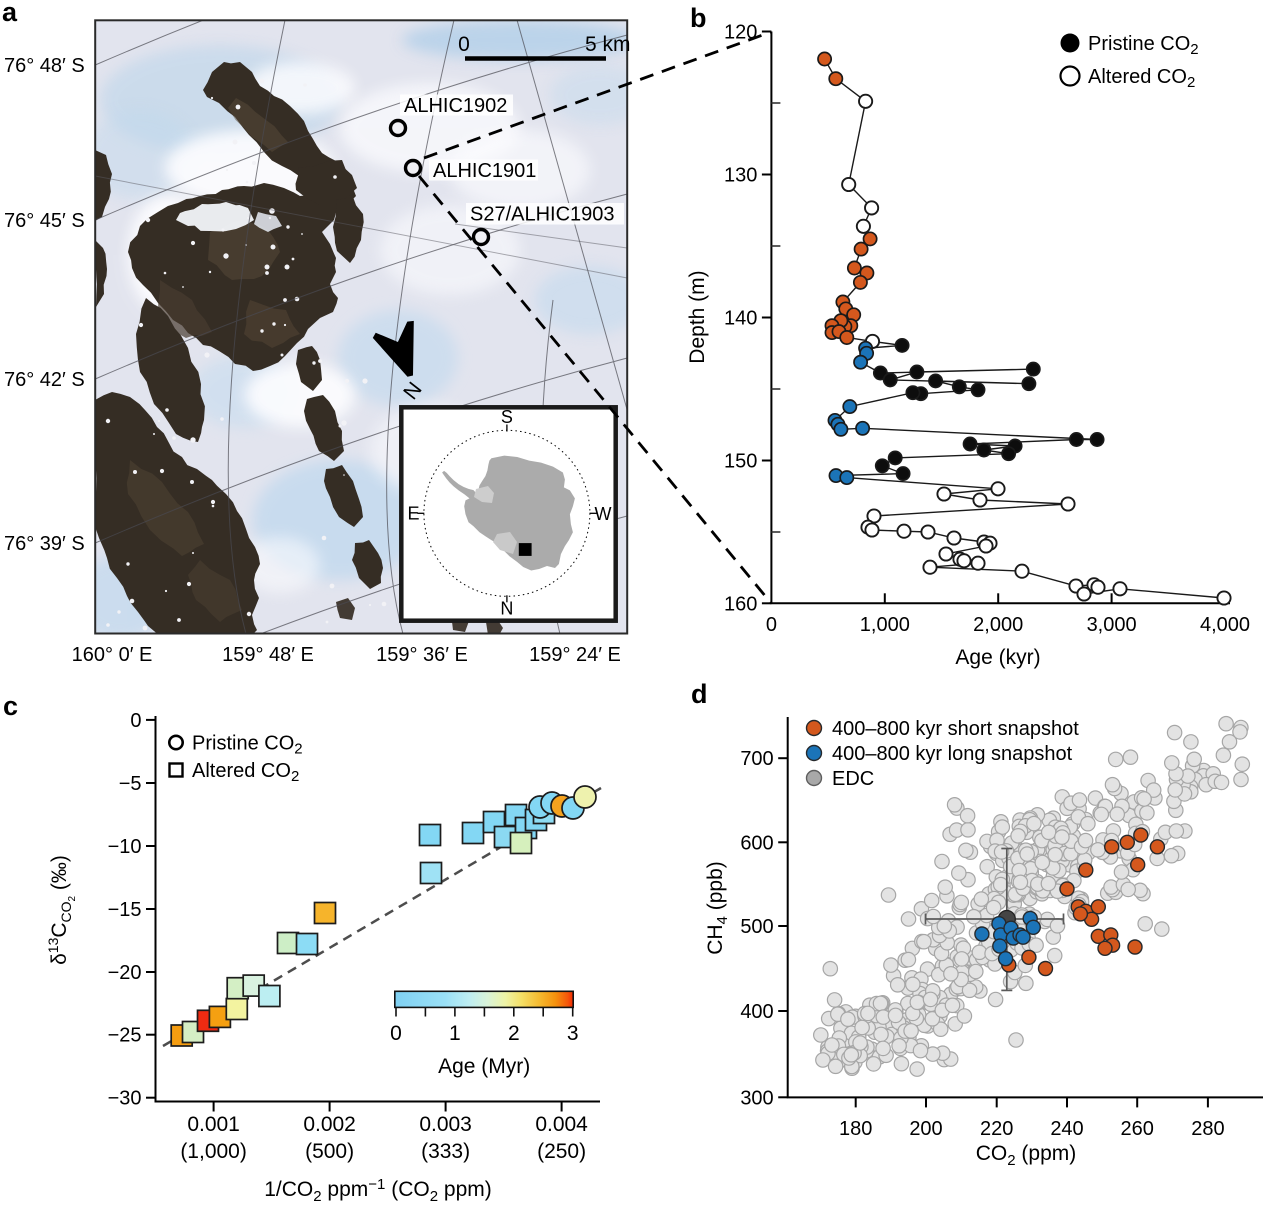 The height and width of the screenshot is (1212, 1267). Describe the element at coordinates (44, 380) in the screenshot. I see `svg-text: 76° 42′ S` at that location.